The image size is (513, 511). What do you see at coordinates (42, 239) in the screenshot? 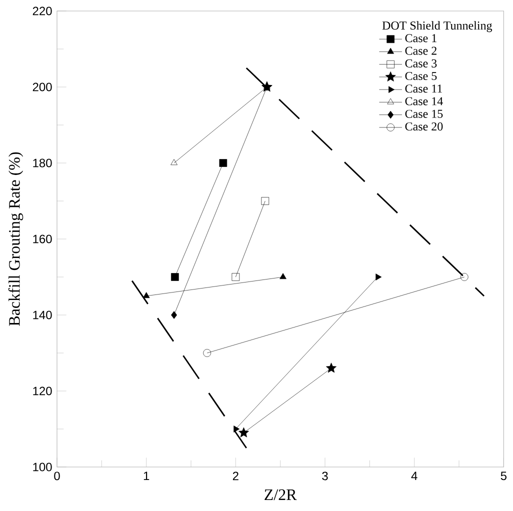
I see `y-tick-label: 160` at bounding box center [42, 239].